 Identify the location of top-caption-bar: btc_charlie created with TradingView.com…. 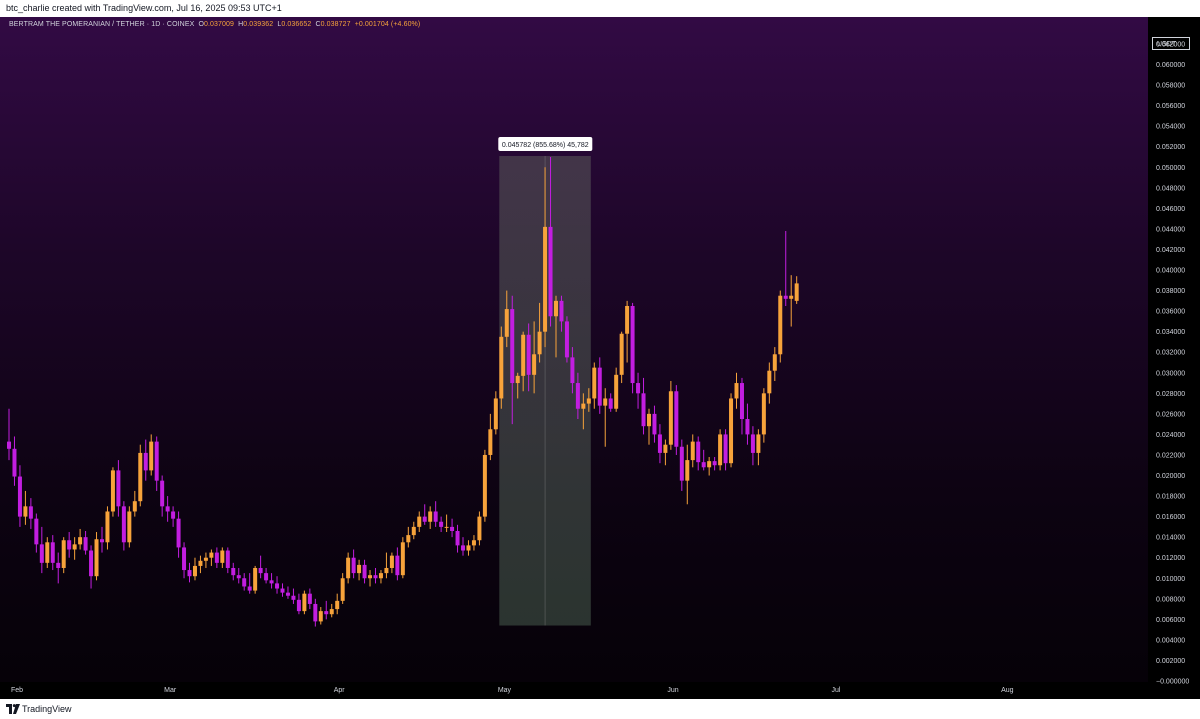
(600, 8).